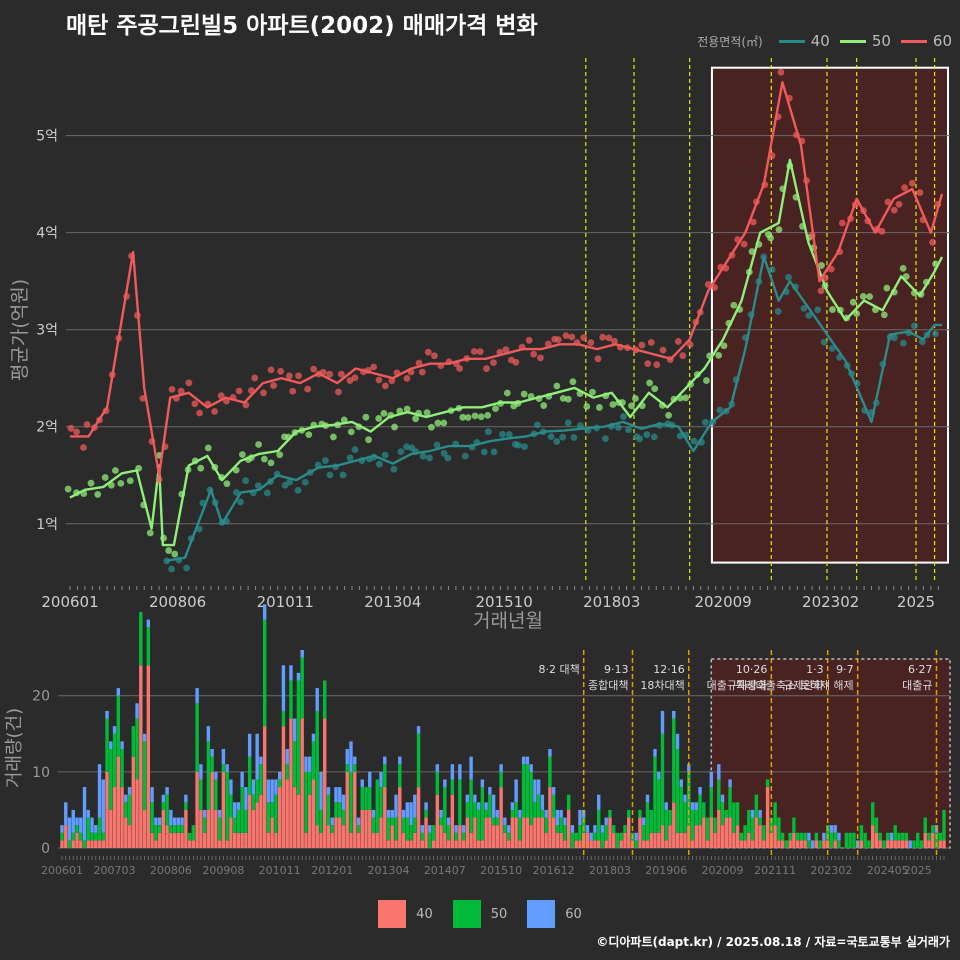 Image resolution: width=960 pixels, height=960 pixels. I want to click on legend-item-60: 60, so click(926, 41).